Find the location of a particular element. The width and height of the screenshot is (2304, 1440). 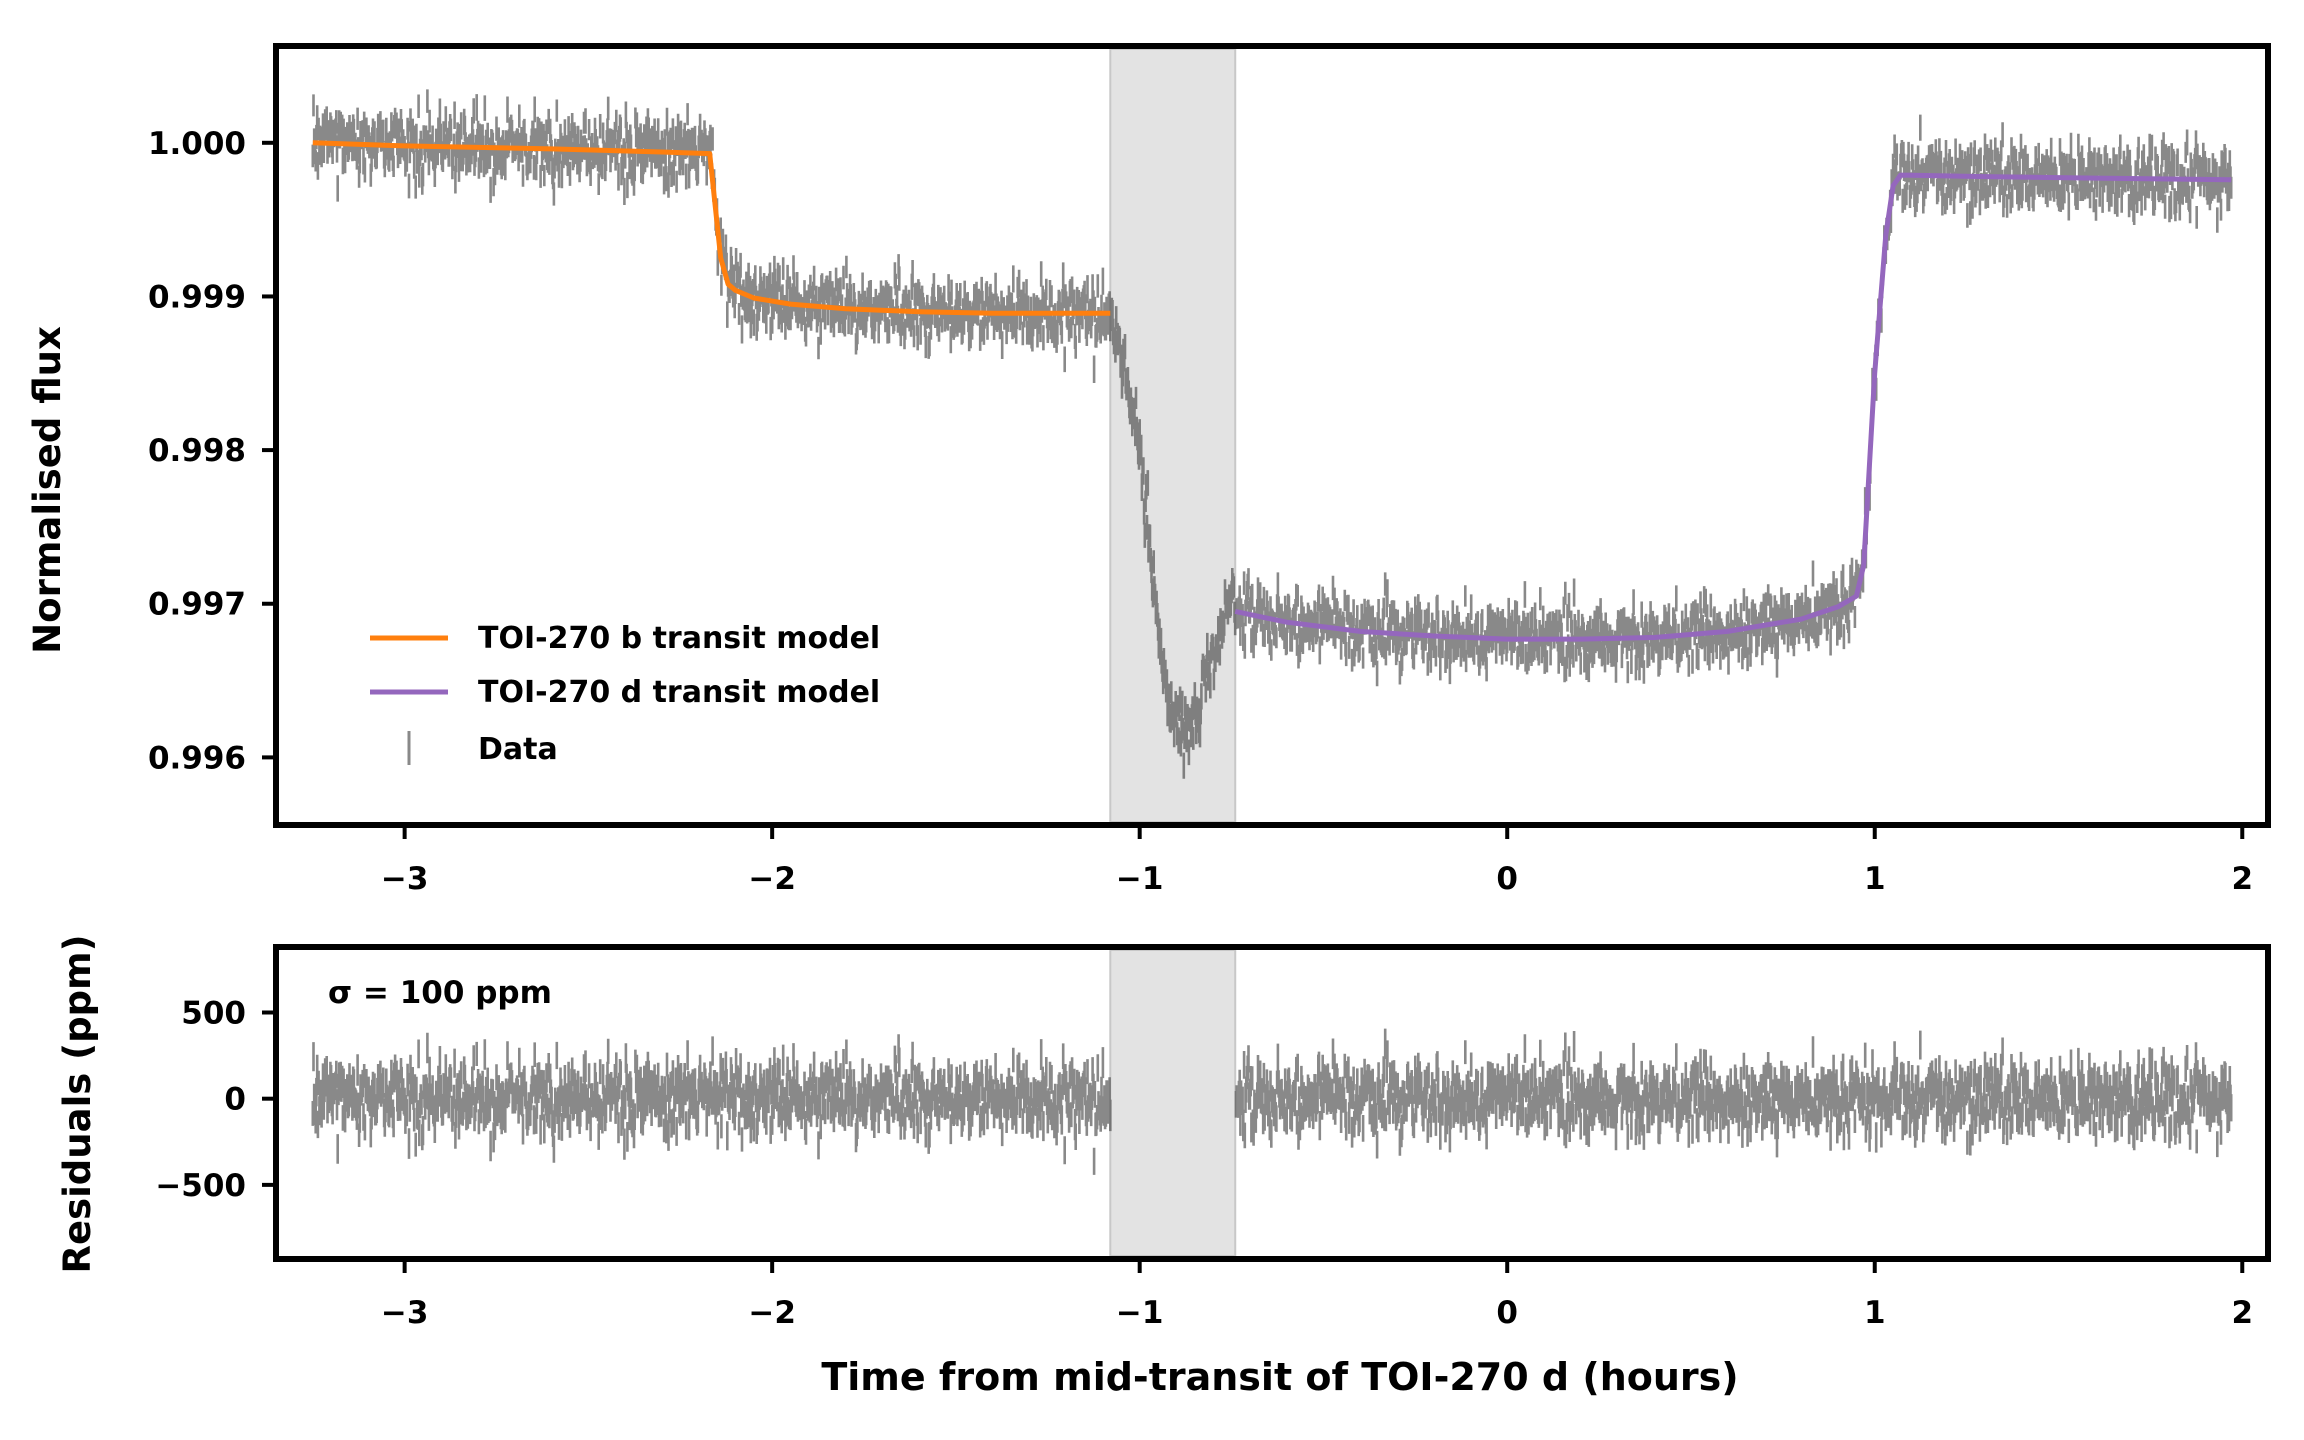

top-xtick-label: −2 is located at coordinates (772, 879).